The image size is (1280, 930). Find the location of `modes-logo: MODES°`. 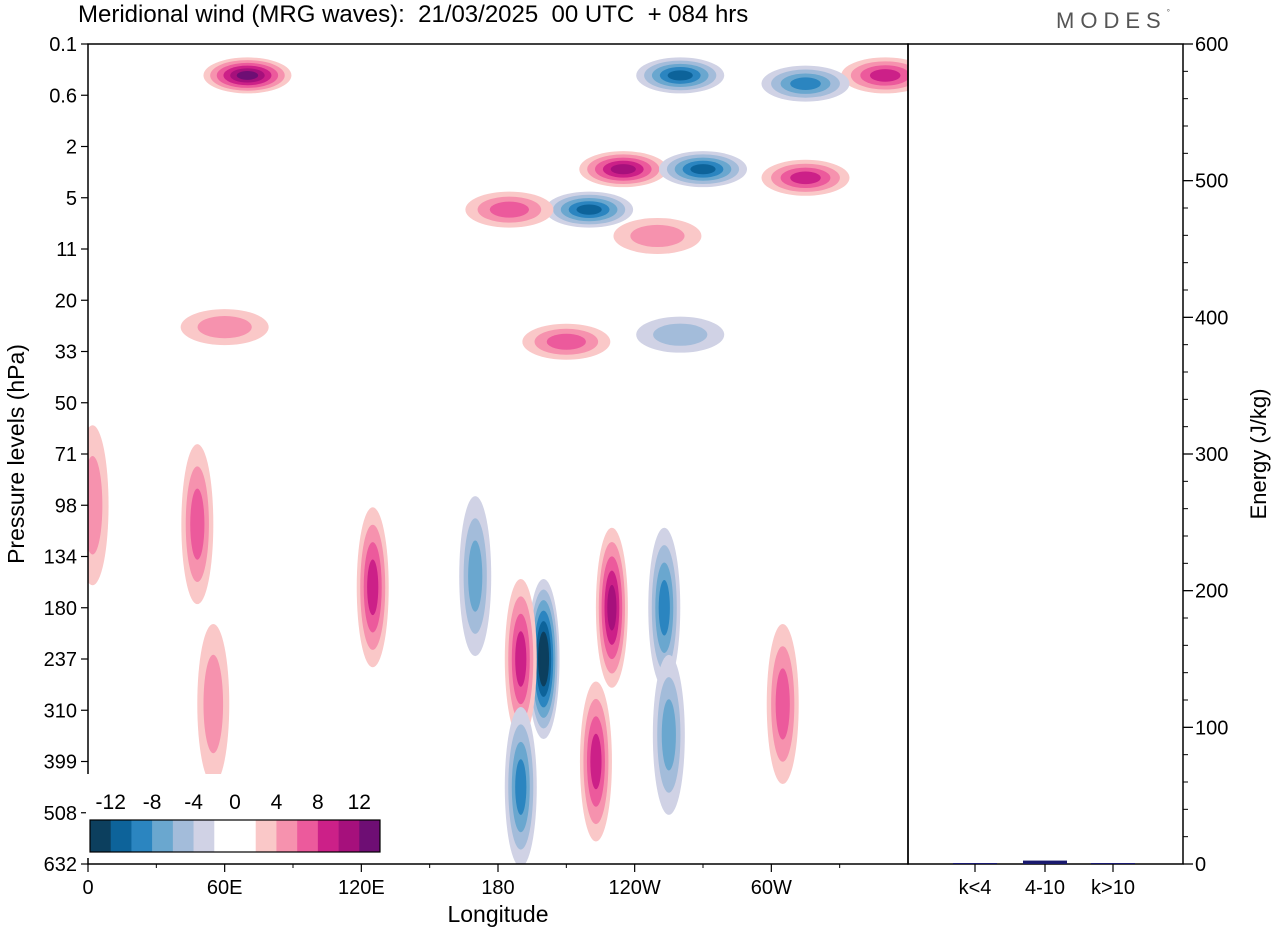

modes-logo: MODES° is located at coordinates (1113, 20).